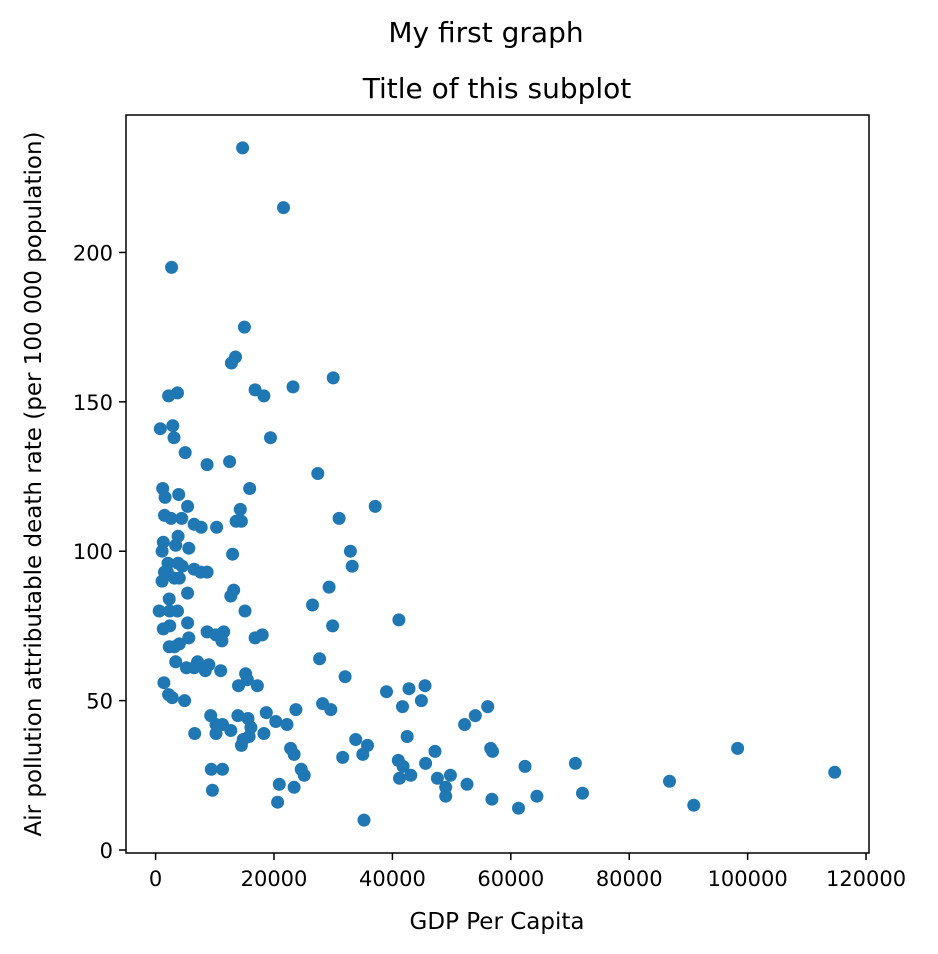  What do you see at coordinates (748, 879) in the screenshot?
I see `x-tick-label: 100000` at bounding box center [748, 879].